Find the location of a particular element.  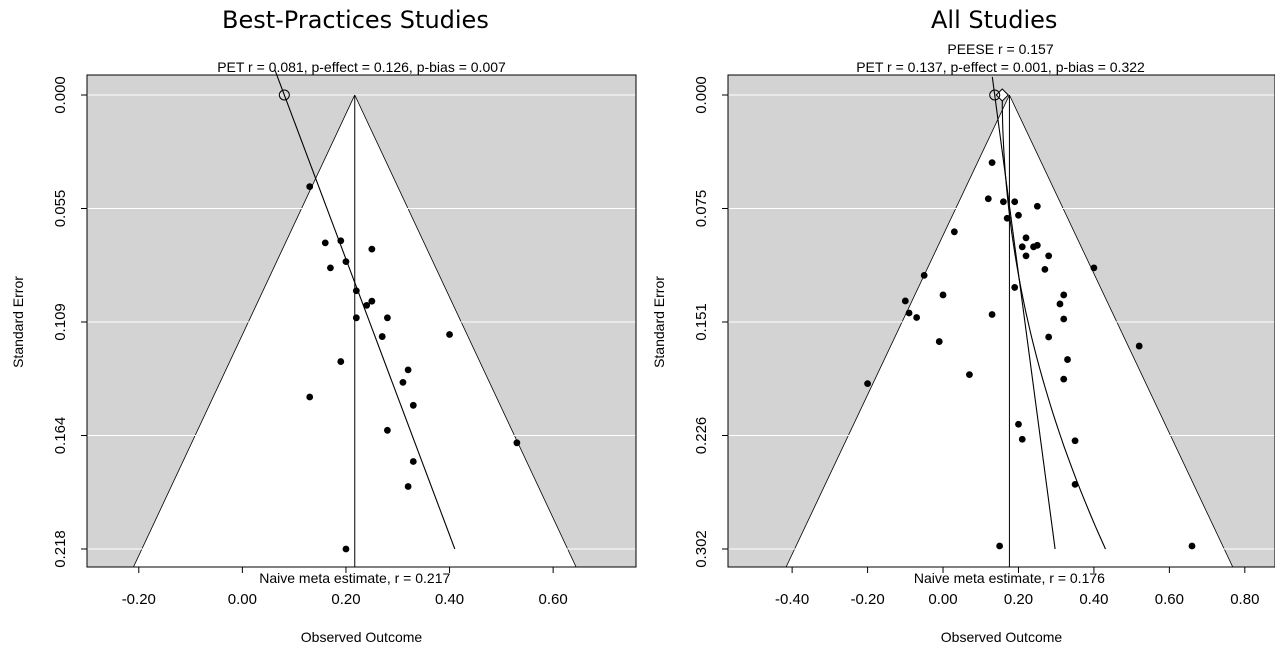

panel2-naive-estimate-label: Naive meta estimate, r = 0.176 is located at coordinates (1009, 578).